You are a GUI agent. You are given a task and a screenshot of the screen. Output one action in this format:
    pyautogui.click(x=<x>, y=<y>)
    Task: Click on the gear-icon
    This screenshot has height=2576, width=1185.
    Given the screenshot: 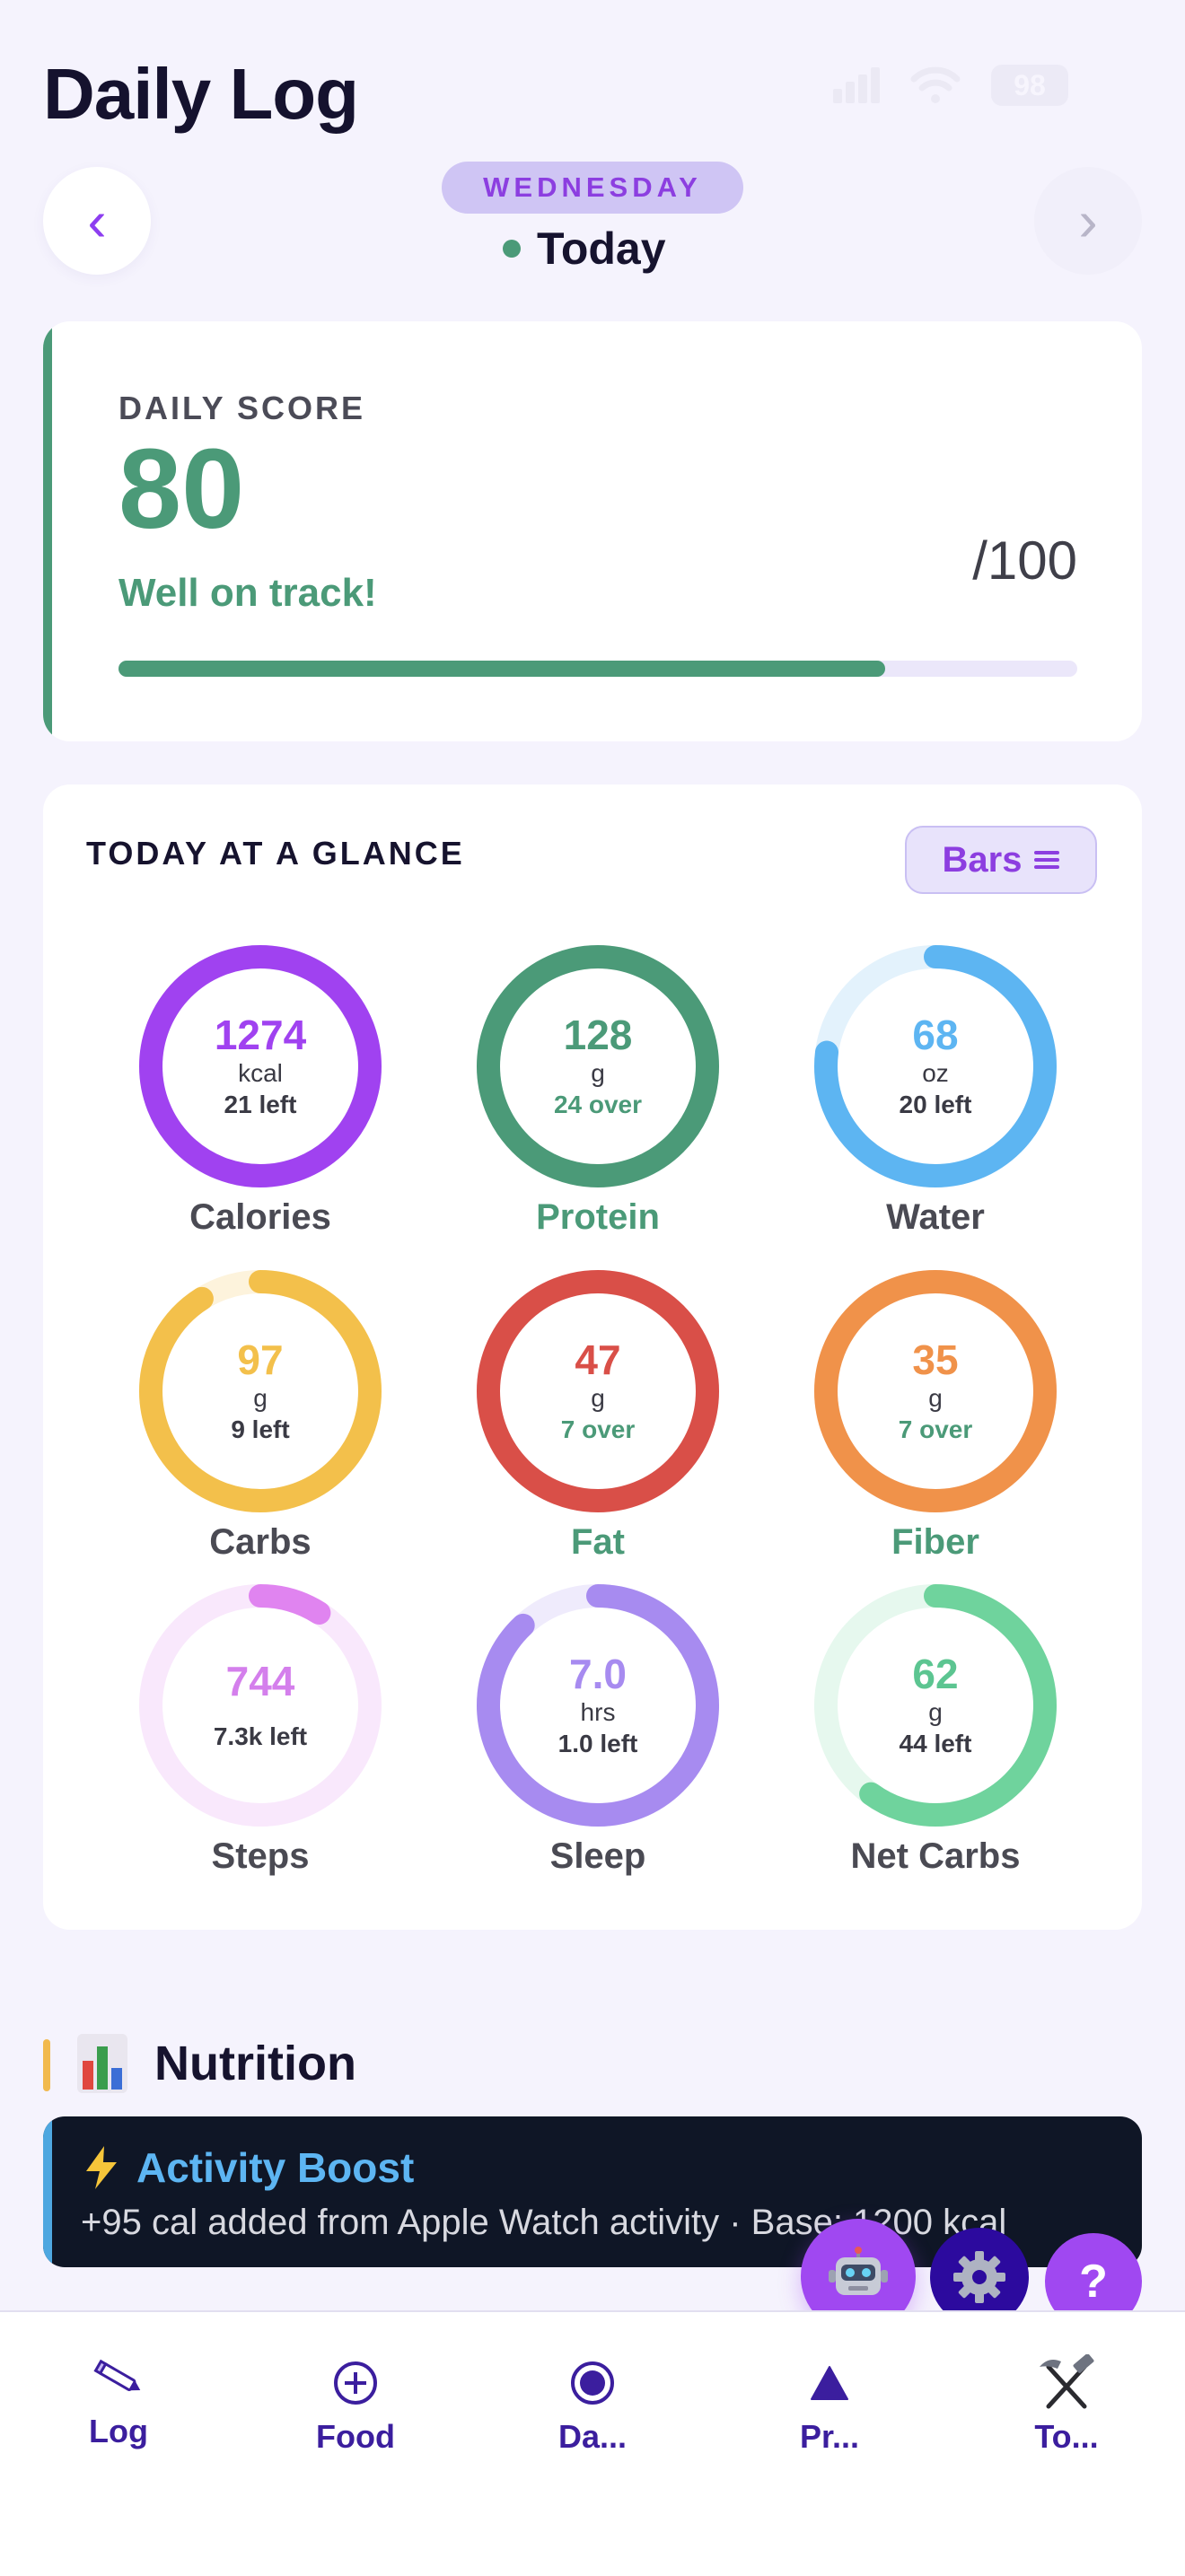 What is the action you would take?
    pyautogui.click(x=979, y=2277)
    